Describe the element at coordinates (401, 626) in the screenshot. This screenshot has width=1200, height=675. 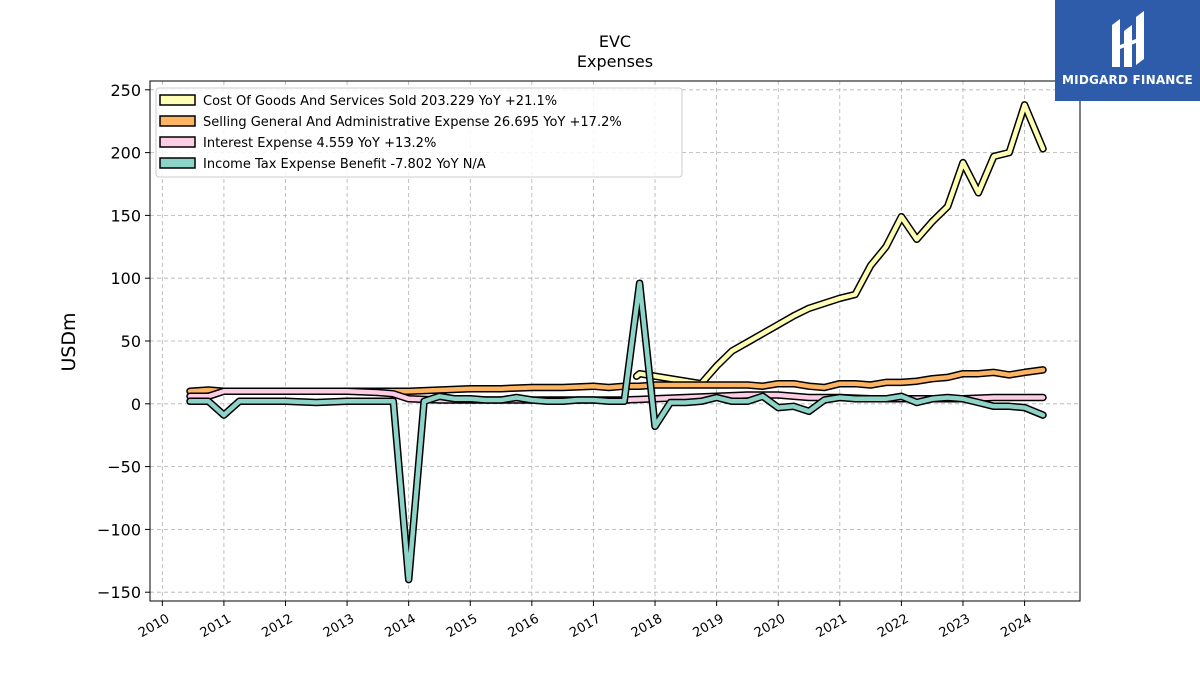
I see `x-tick-label: 2014` at that location.